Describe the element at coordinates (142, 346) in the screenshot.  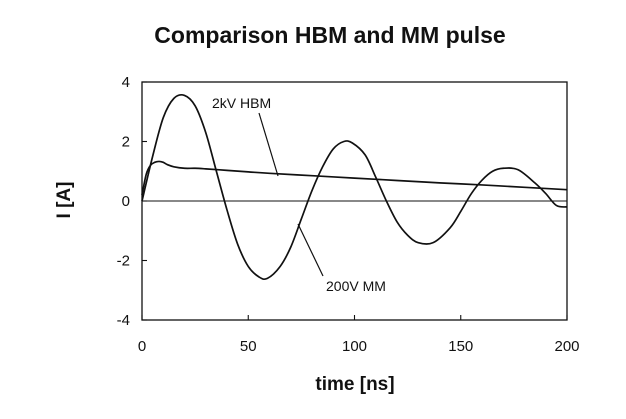
I see `x-tick-label: 0` at that location.